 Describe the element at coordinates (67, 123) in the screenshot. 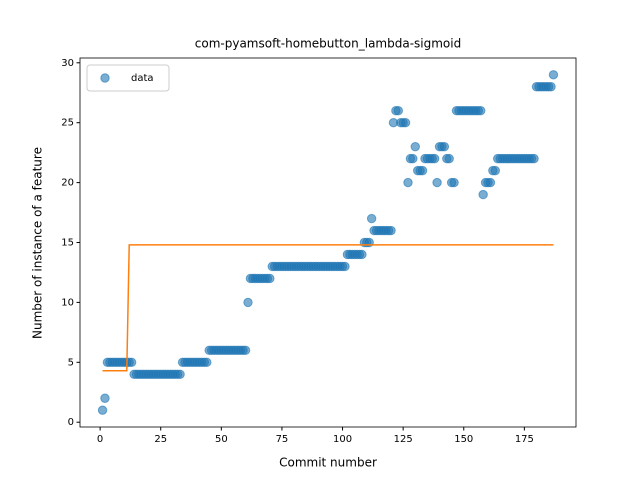

I see `y-tick-label: 25` at that location.